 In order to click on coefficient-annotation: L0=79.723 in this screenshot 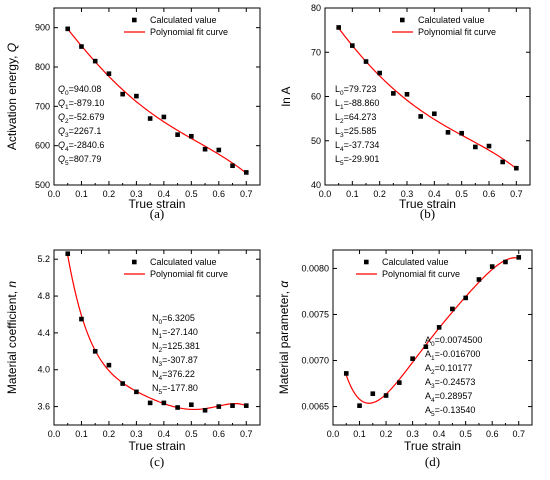, I will do `click(355, 90)`.